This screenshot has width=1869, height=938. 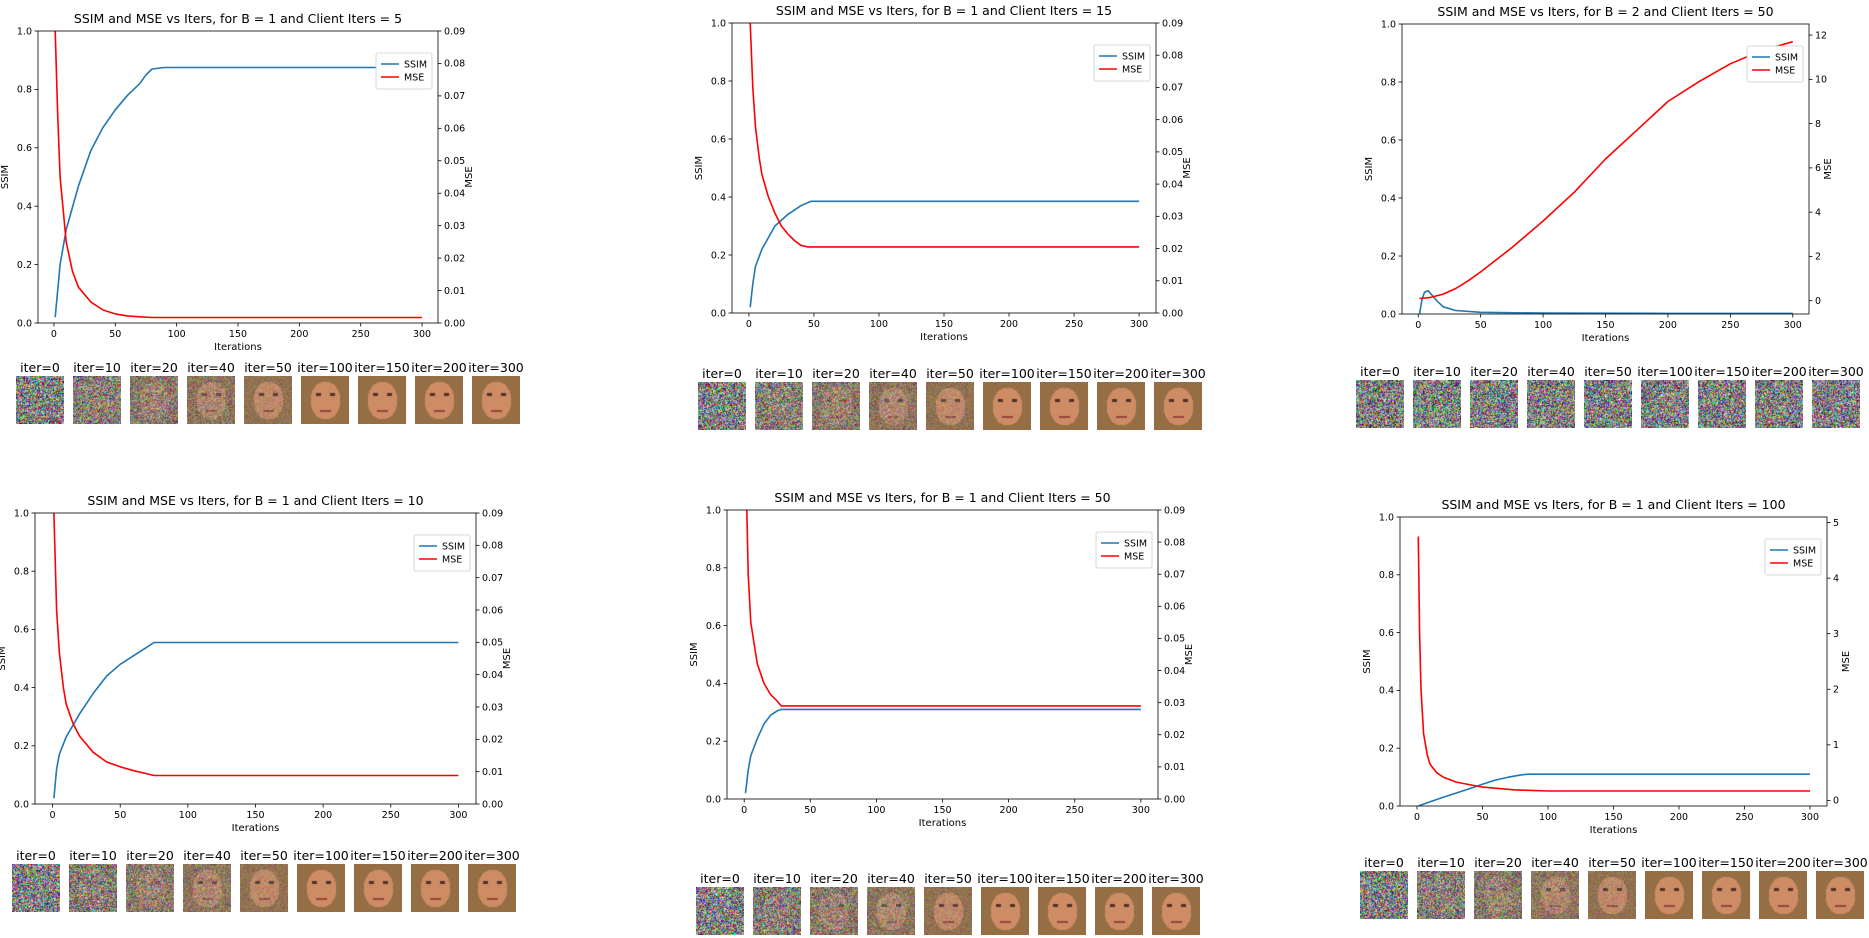 I want to click on x-tick-label: 300, so click(x=458, y=815).